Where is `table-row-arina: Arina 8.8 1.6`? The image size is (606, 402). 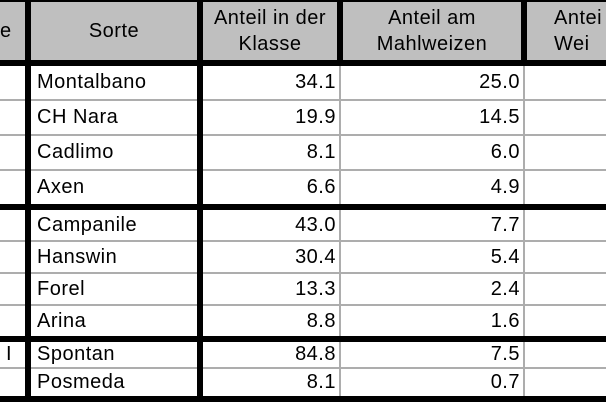 table-row-arina: Arina 8.8 1.6 is located at coordinates (303, 322).